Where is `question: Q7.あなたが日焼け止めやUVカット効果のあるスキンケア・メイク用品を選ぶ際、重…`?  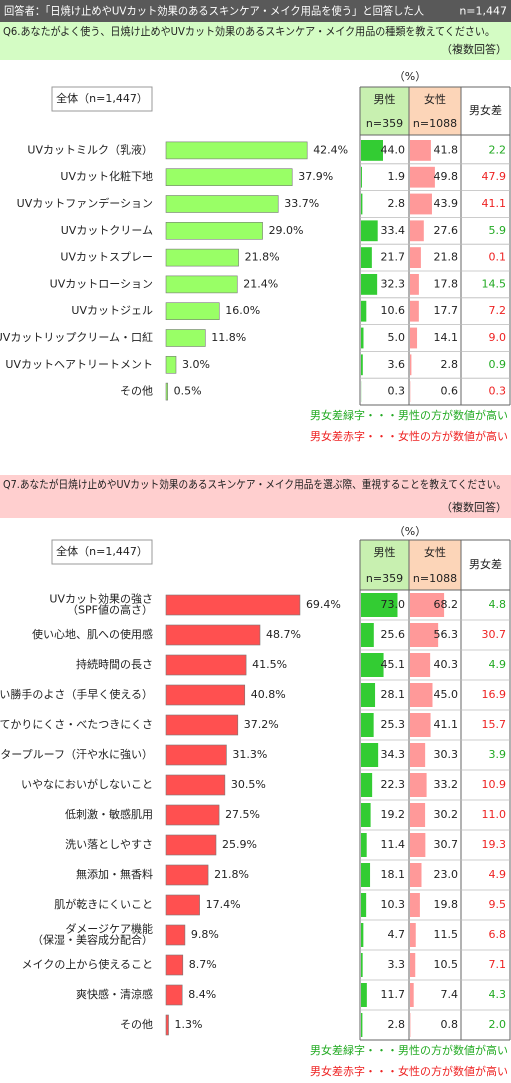
question: Q7.あなたが日焼け止めやUVカット効果のあるスキンケア・メイク用品を選ぶ際、重… is located at coordinates (254, 484).